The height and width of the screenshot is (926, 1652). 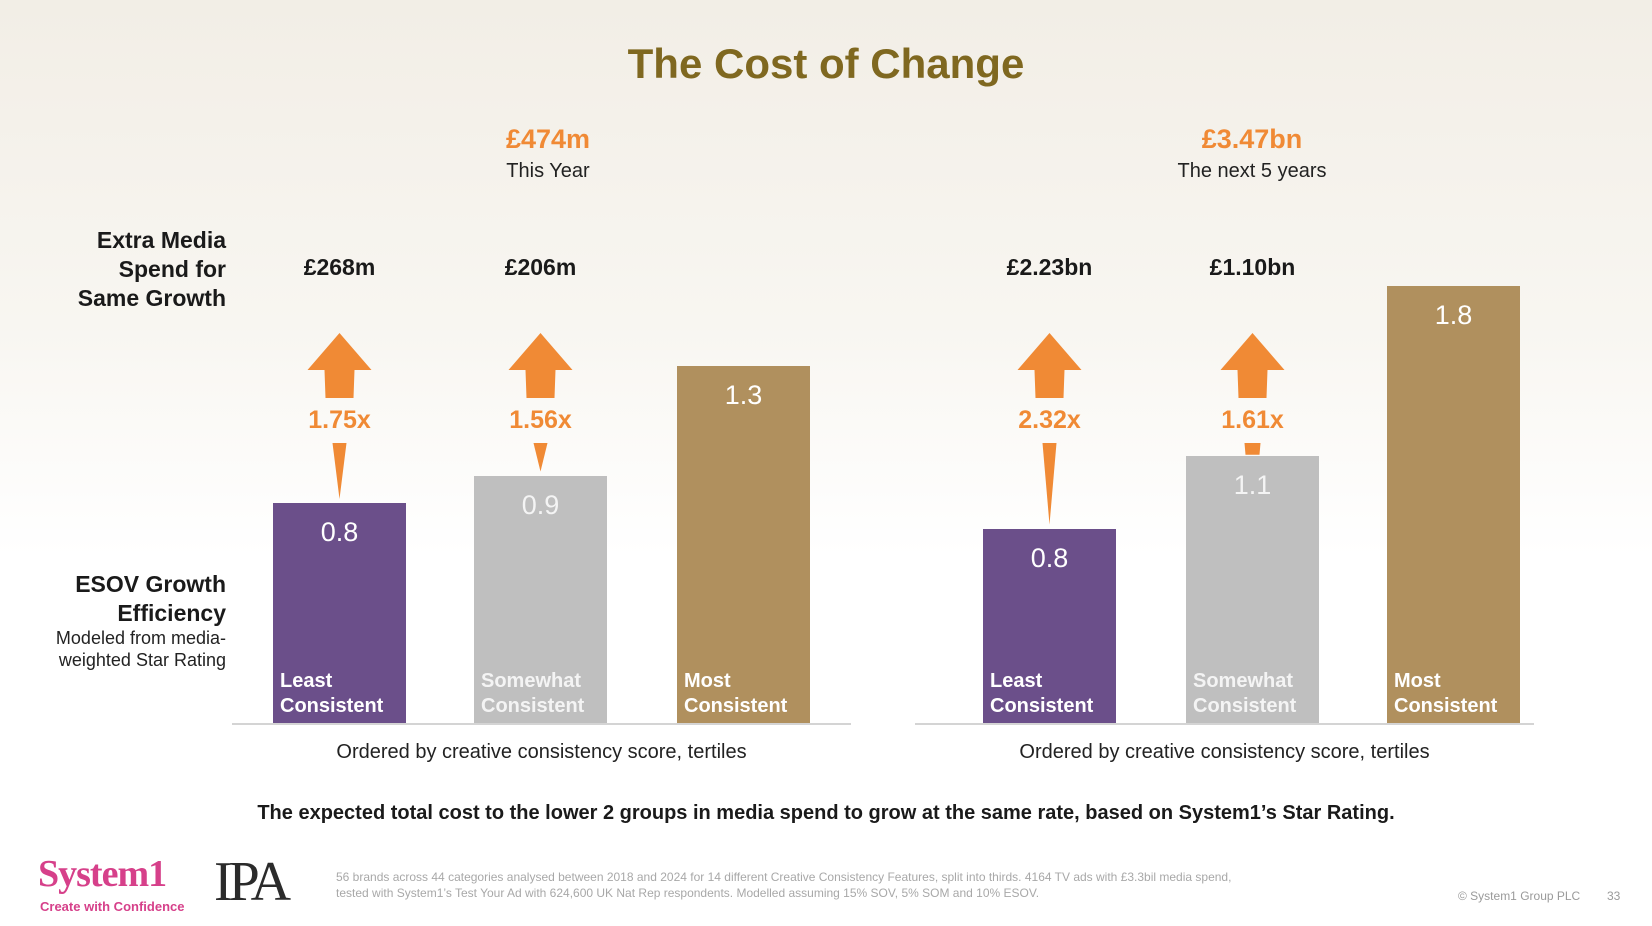 What do you see at coordinates (1252, 171) in the screenshot?
I see `chart-period: The next 5 years` at bounding box center [1252, 171].